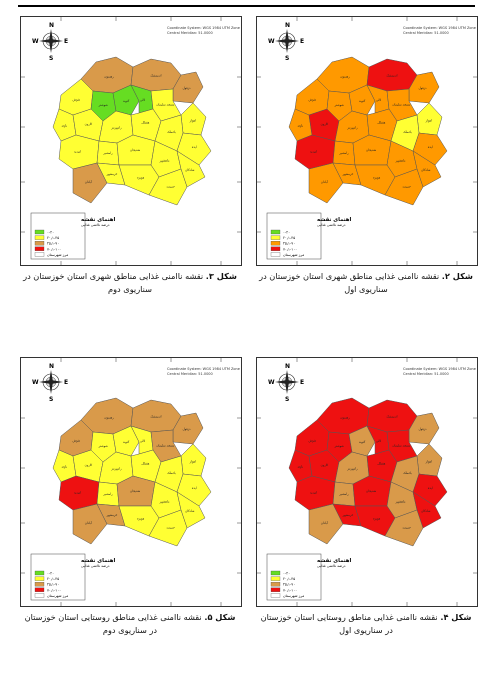 The height and width of the screenshot is (684, 493). What do you see at coordinates (65, 125) in the screenshot?
I see `county-label: باوی` at bounding box center [65, 125].